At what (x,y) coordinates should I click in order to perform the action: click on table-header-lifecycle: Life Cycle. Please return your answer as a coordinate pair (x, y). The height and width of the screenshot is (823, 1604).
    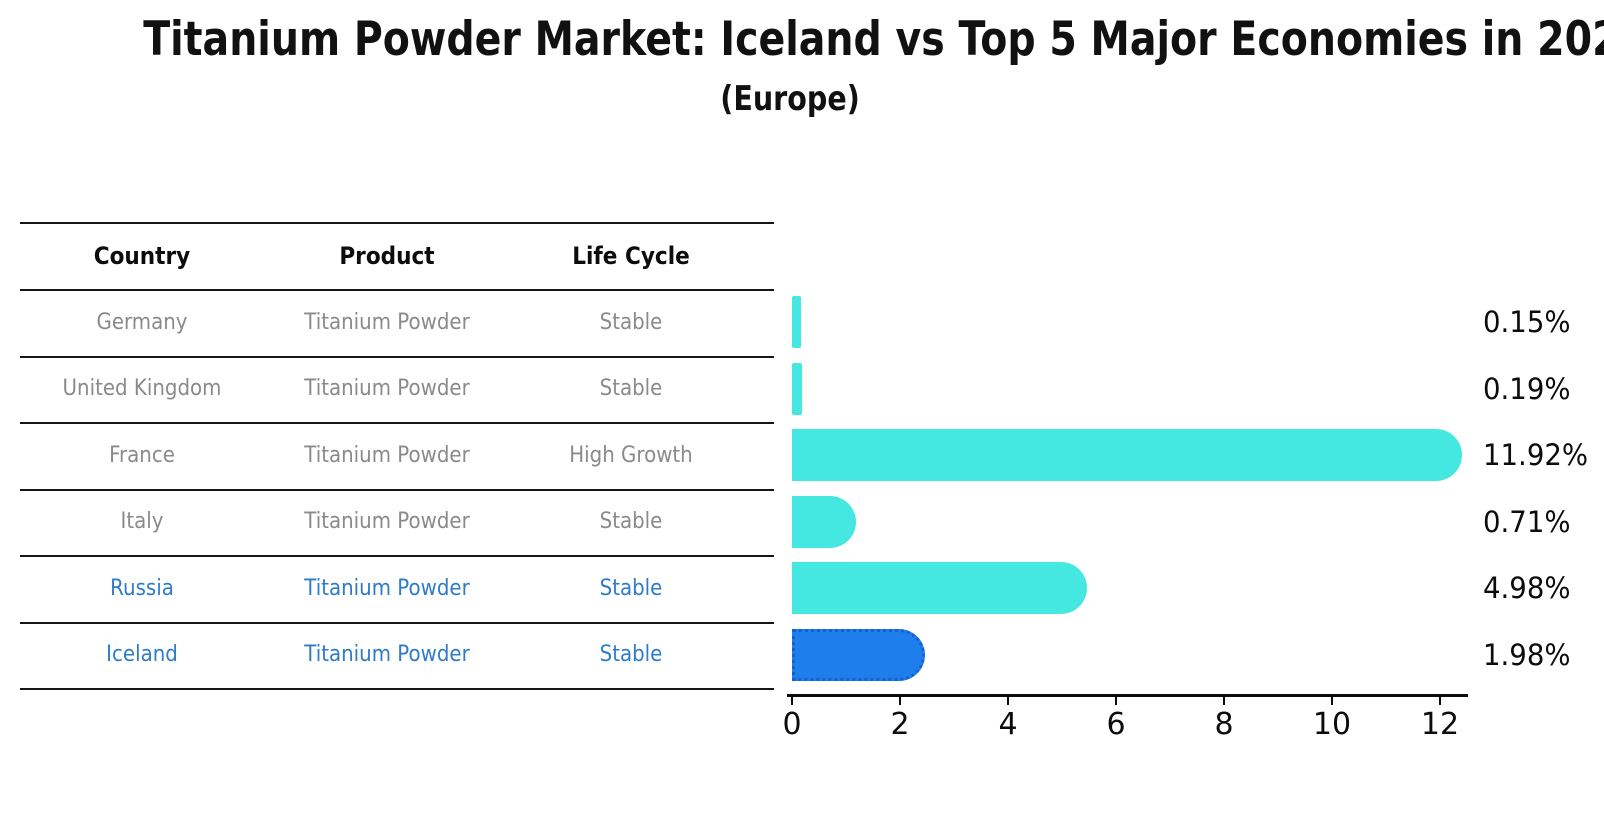
    Looking at the image, I should click on (631, 255).